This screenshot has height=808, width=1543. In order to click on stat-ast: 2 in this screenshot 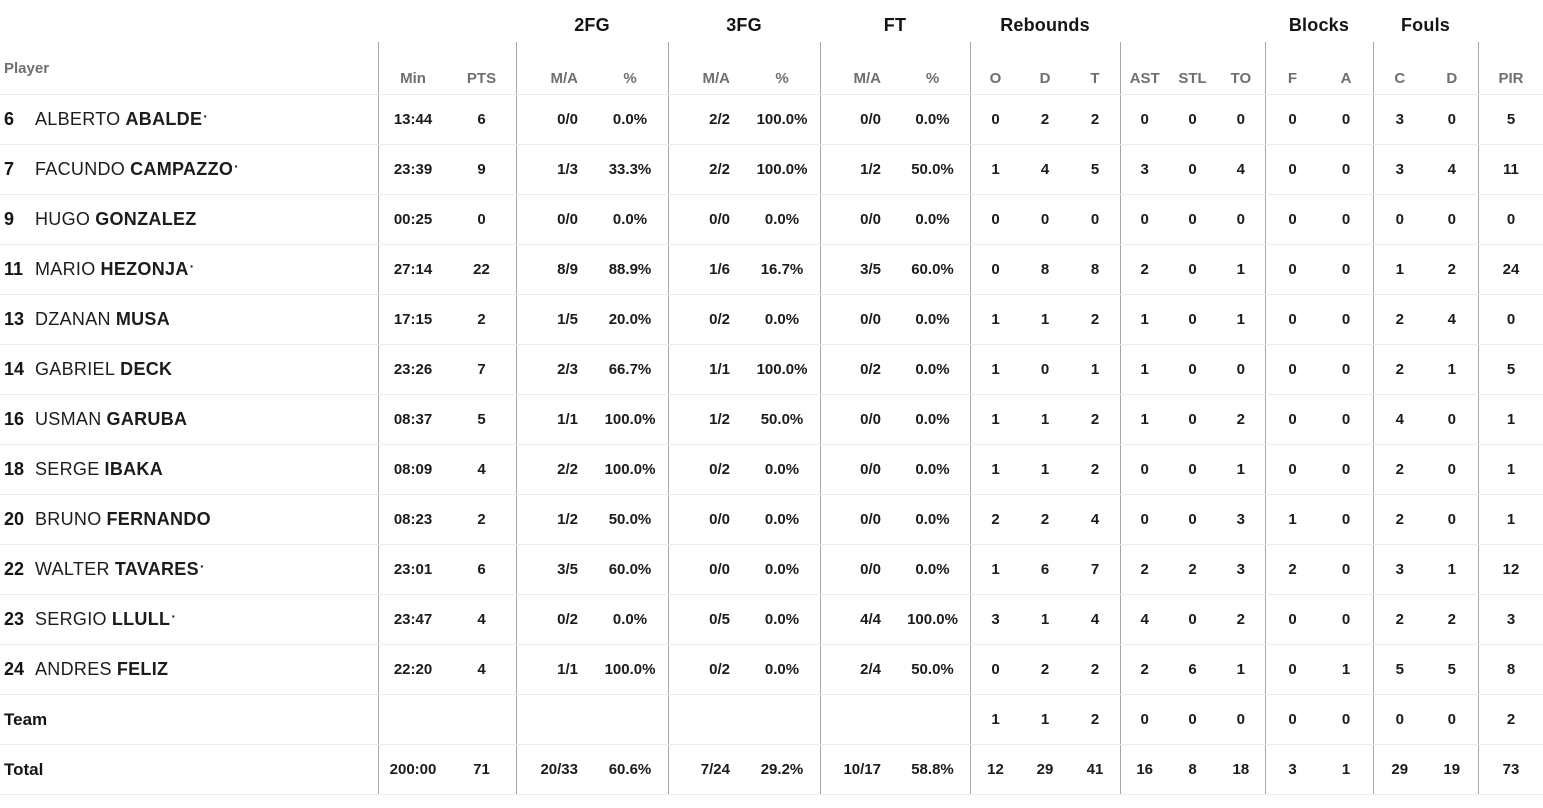, I will do `click(1144, 569)`.